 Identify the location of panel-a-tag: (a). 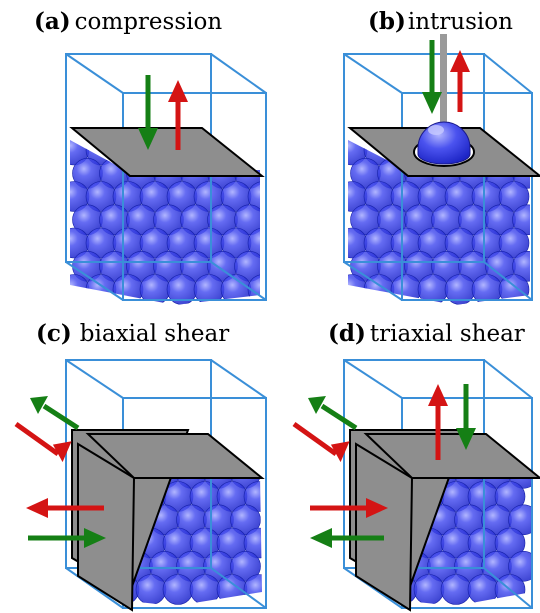
(52, 21).